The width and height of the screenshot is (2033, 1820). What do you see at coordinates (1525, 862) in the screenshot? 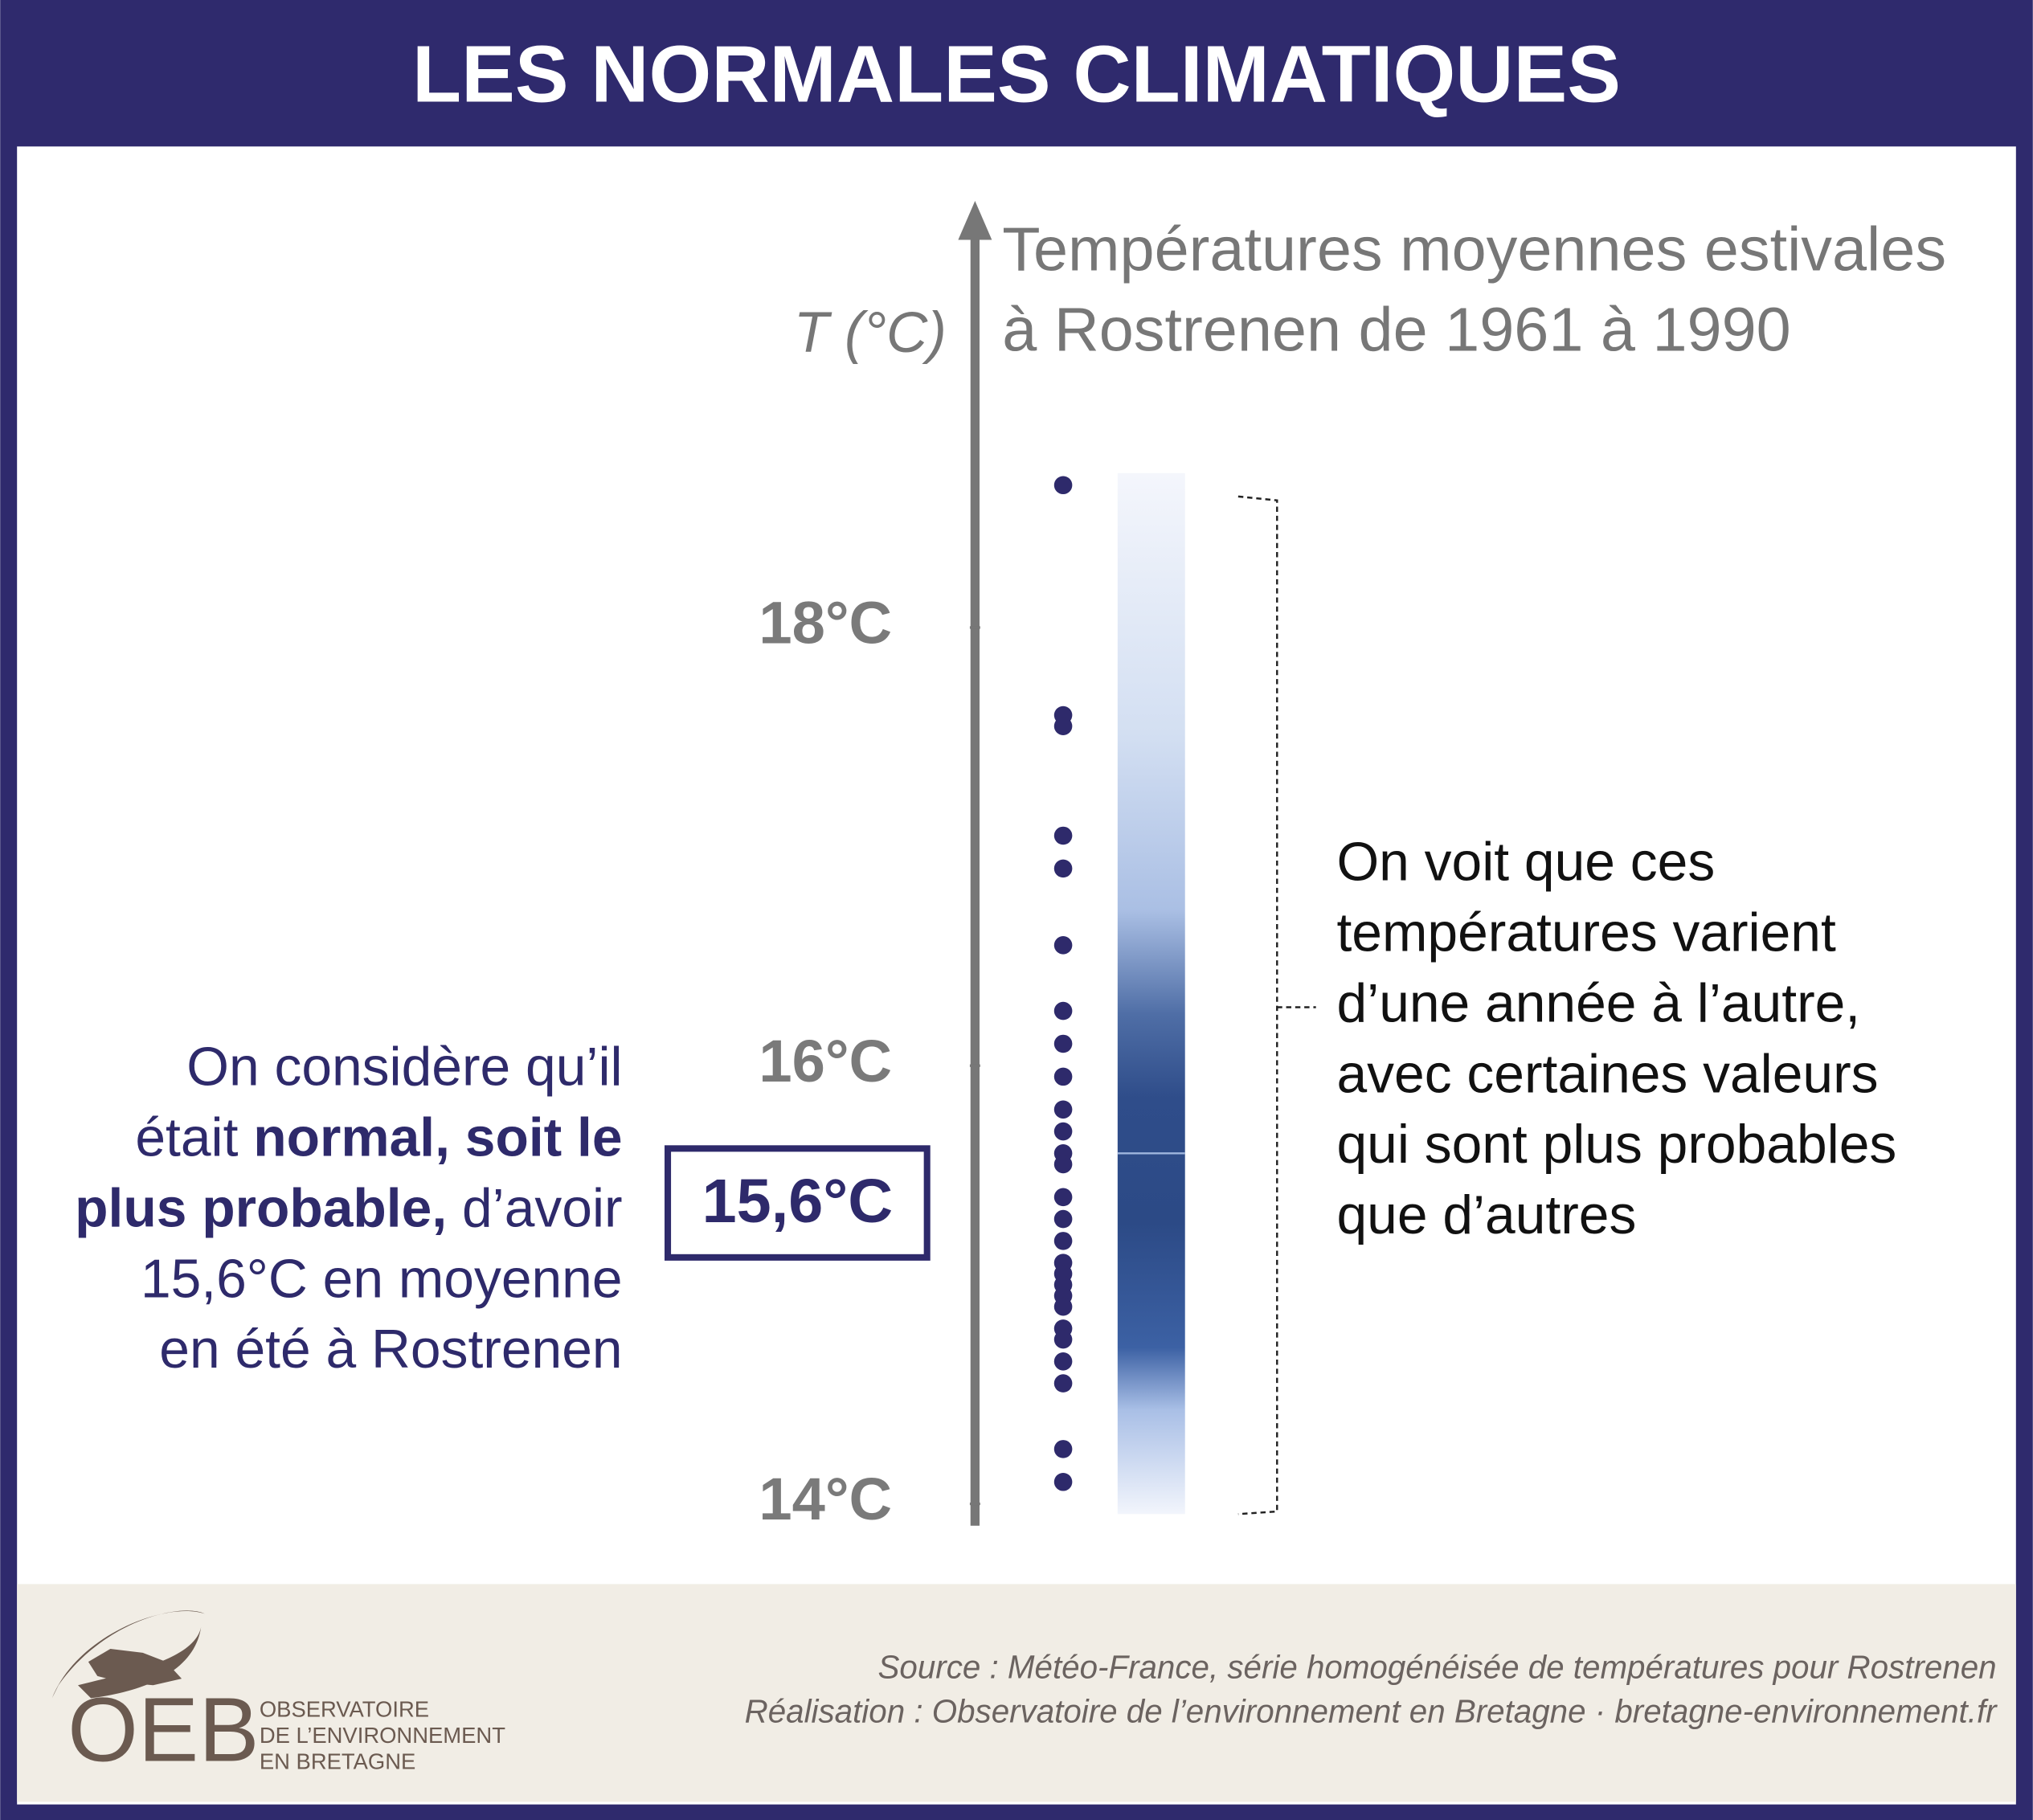
I see `annotation-right-line: On voit que ces` at bounding box center [1525, 862].